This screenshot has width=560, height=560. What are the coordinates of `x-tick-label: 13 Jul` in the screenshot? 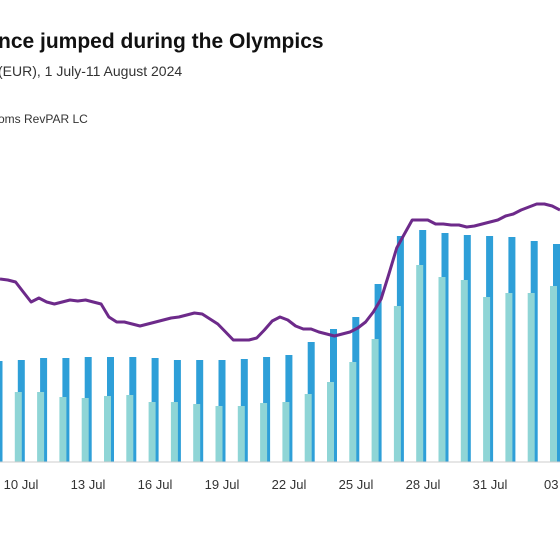 It's located at (88, 484).